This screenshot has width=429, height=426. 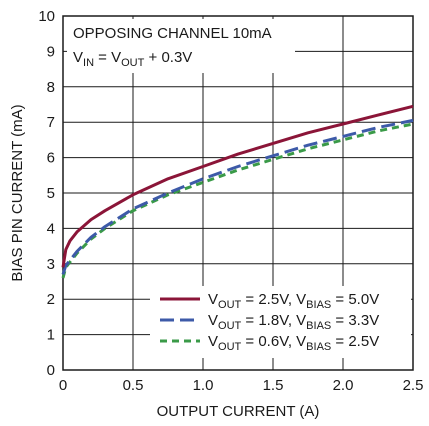 I want to click on legend-entry: VOUT = 0.6V, VBIAS = 2.5V, so click(x=293, y=343).